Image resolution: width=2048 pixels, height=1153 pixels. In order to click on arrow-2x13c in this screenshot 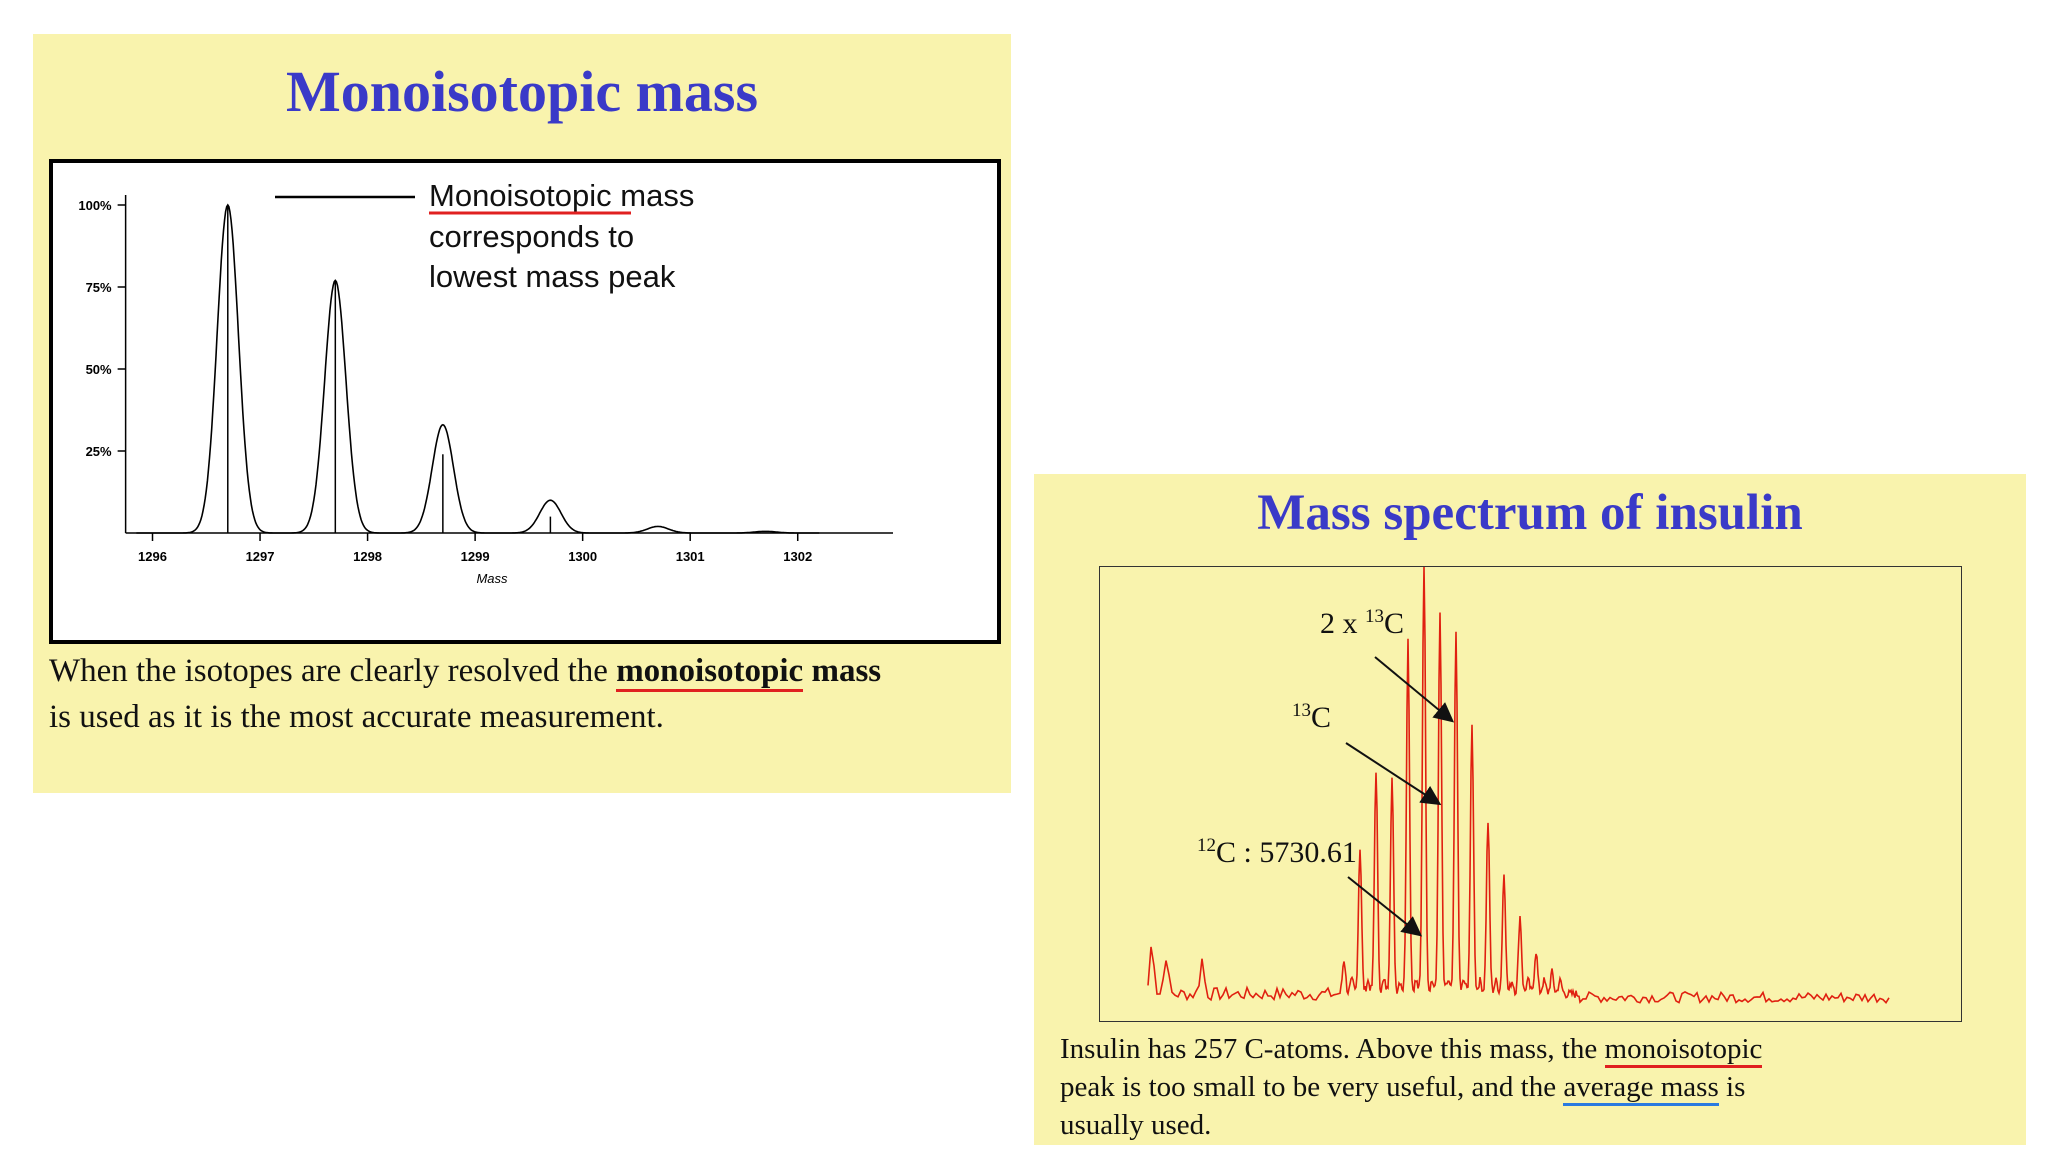, I will do `click(1414, 689)`.